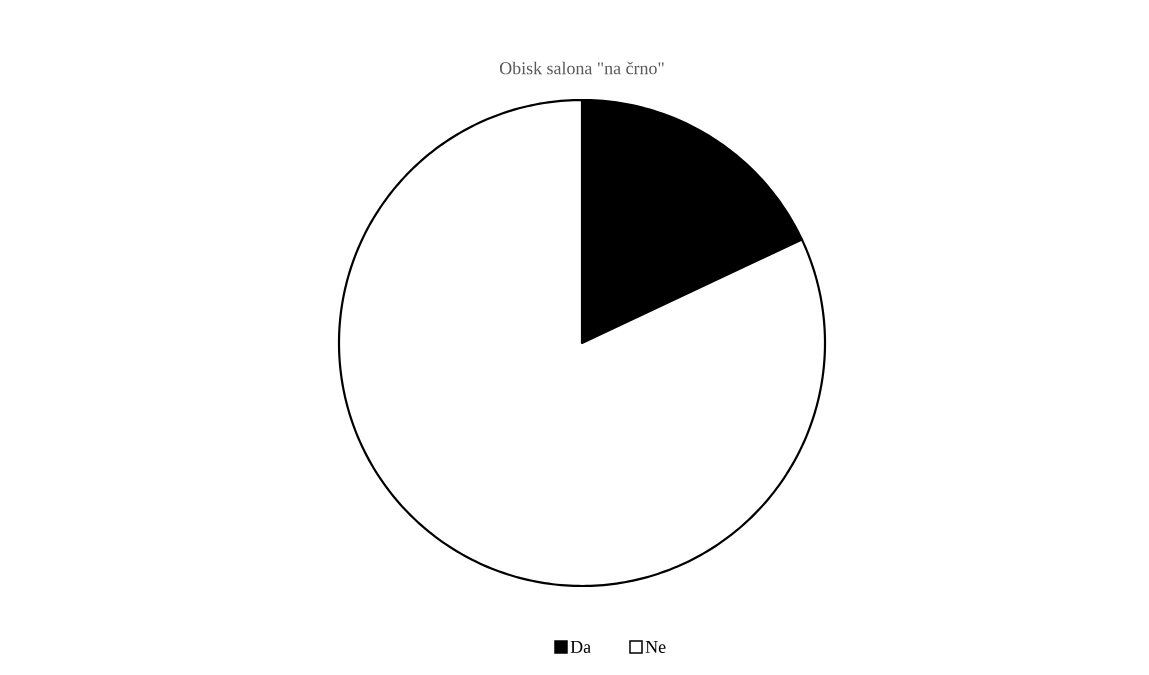 The height and width of the screenshot is (675, 1149). Describe the element at coordinates (581, 68) in the screenshot. I see `chart-title: Obisk salona "na črno"` at that location.